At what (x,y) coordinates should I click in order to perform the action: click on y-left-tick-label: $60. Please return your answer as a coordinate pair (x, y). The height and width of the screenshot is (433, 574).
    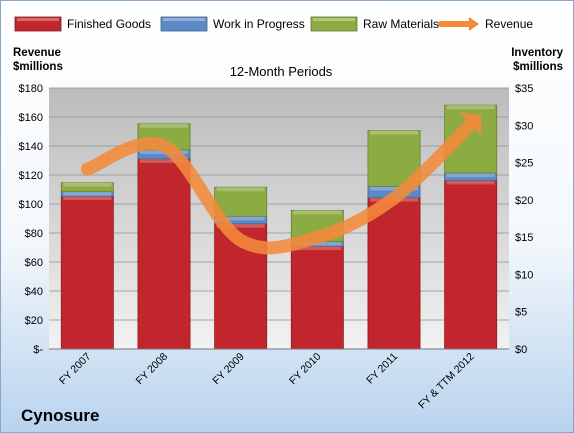
    Looking at the image, I should click on (34, 263).